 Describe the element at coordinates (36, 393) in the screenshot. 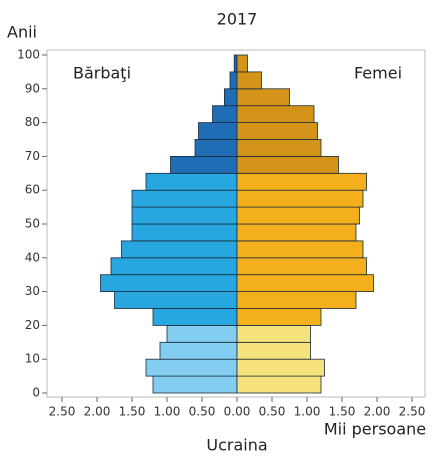

I see `y-tick-label: 0` at that location.